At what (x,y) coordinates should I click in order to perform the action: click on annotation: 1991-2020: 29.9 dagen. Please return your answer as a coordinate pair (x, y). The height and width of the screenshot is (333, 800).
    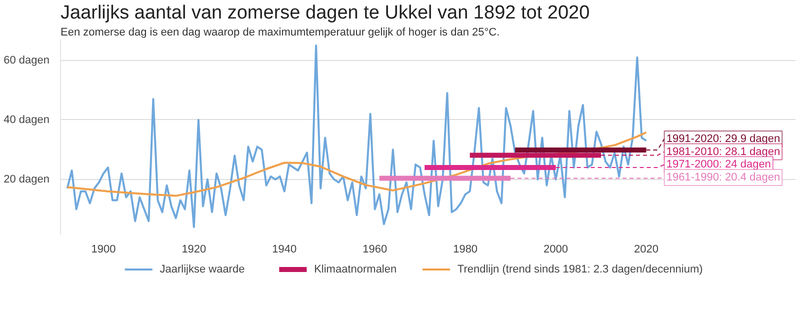
    Looking at the image, I should click on (723, 138).